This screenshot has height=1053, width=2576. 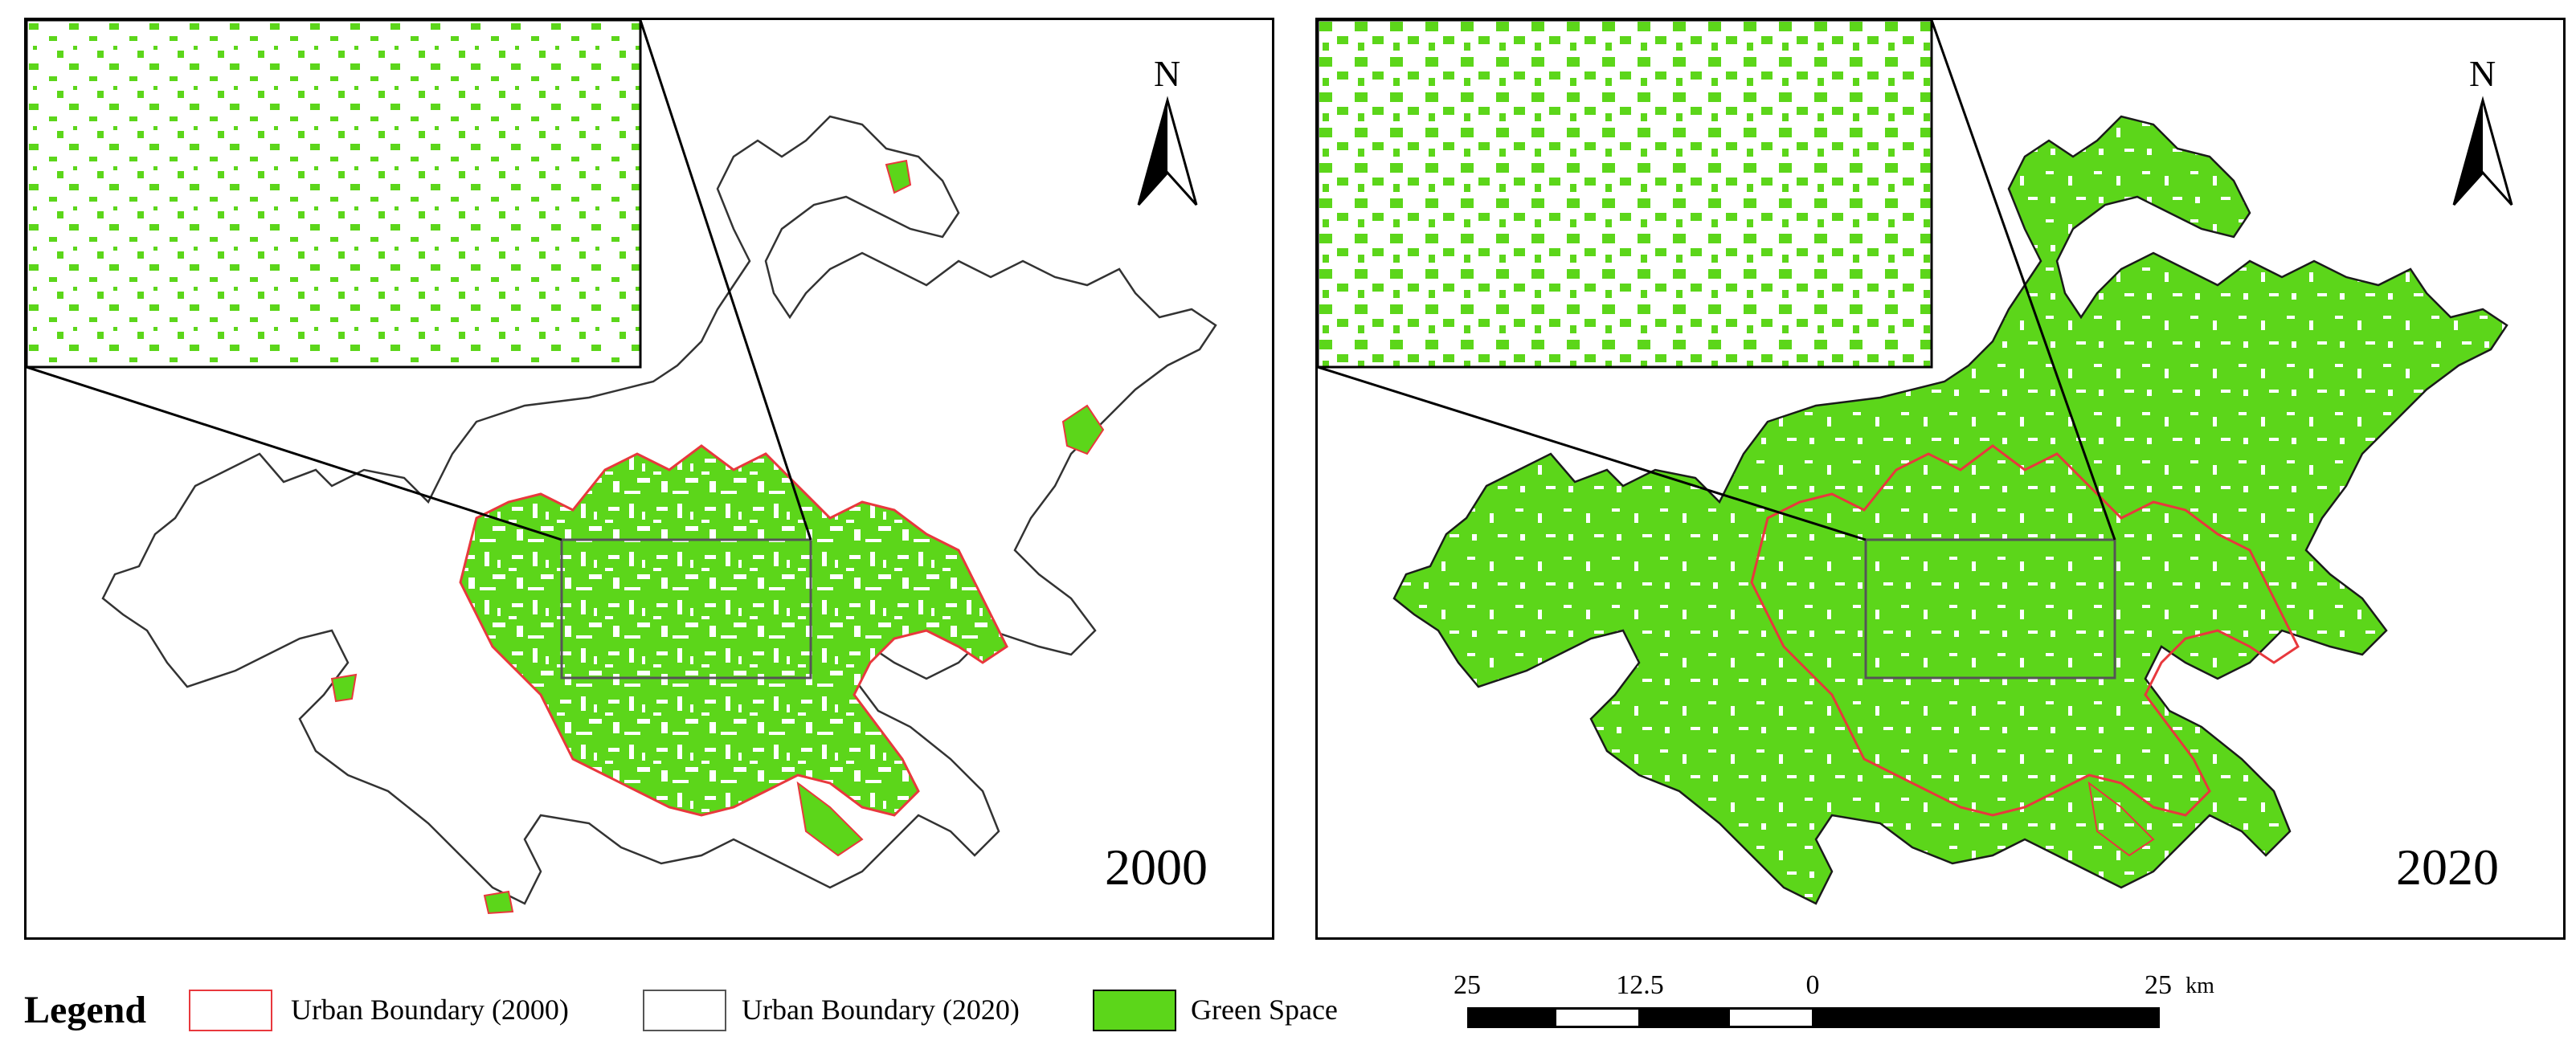 What do you see at coordinates (1640, 985) in the screenshot?
I see `scale-tick-label: 12.5` at bounding box center [1640, 985].